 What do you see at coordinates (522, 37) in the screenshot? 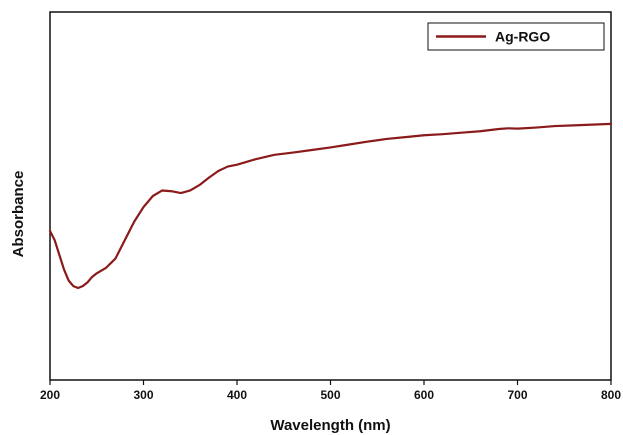
I see `legend-label-ag-rgo: Ag-RGO` at bounding box center [522, 37].